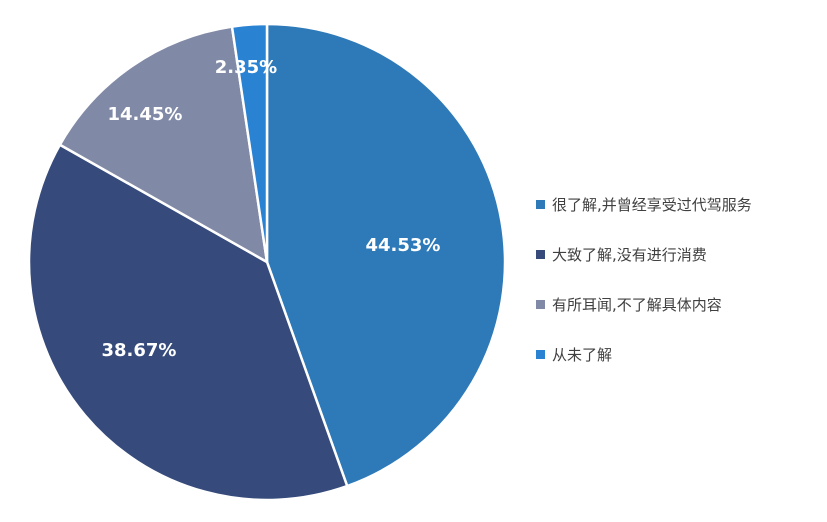 The image size is (827, 522). I want to click on data-label-roughly-familiar: 38.67%, so click(139, 350).